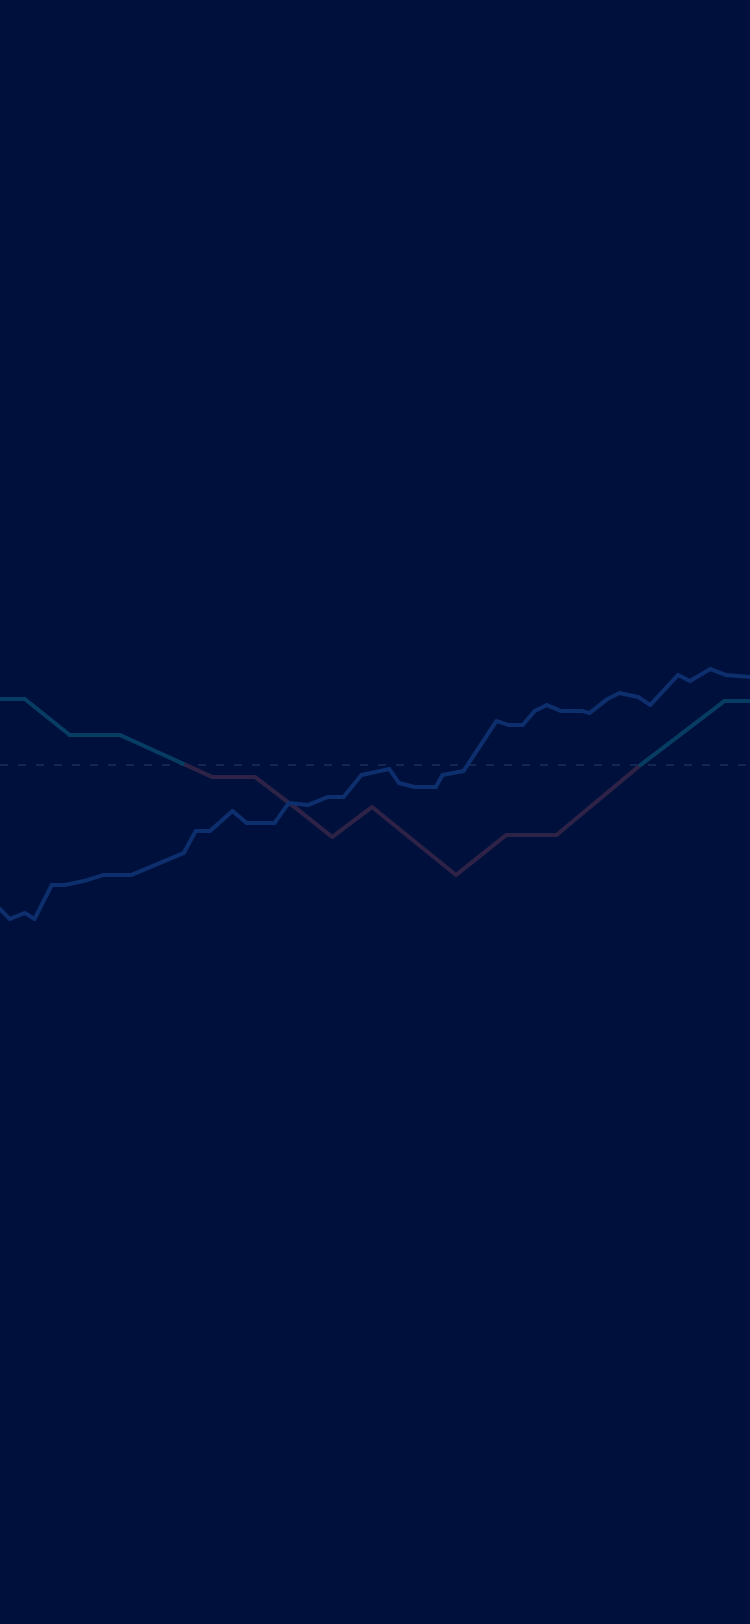  Describe the element at coordinates (375, 787) in the screenshot. I see `series-step-line` at that location.